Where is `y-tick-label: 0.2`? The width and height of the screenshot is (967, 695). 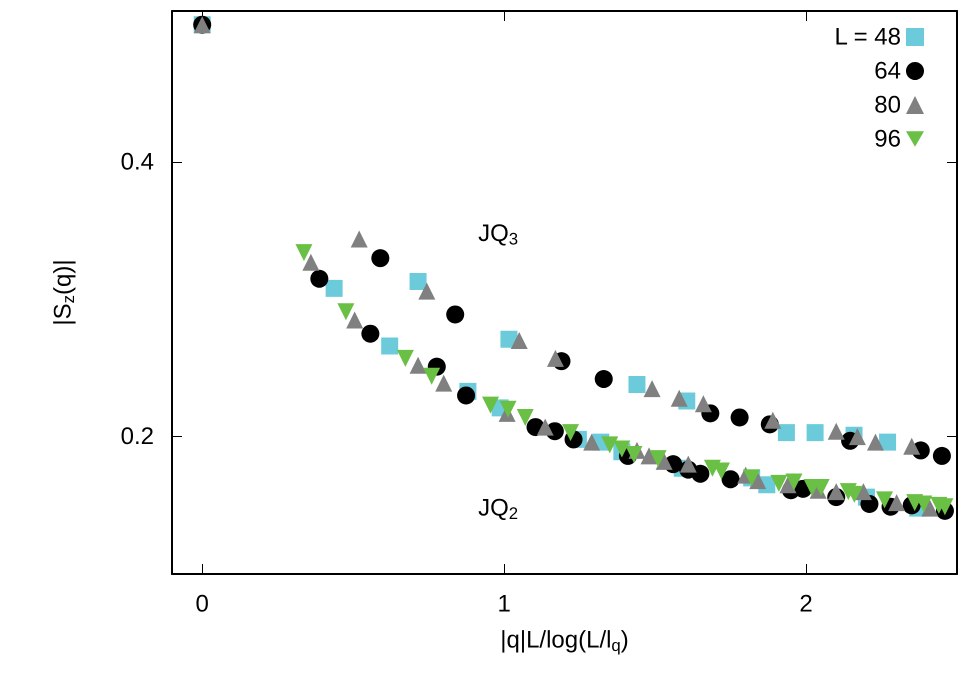
y-tick-label: 0.2 is located at coordinates (137, 436).